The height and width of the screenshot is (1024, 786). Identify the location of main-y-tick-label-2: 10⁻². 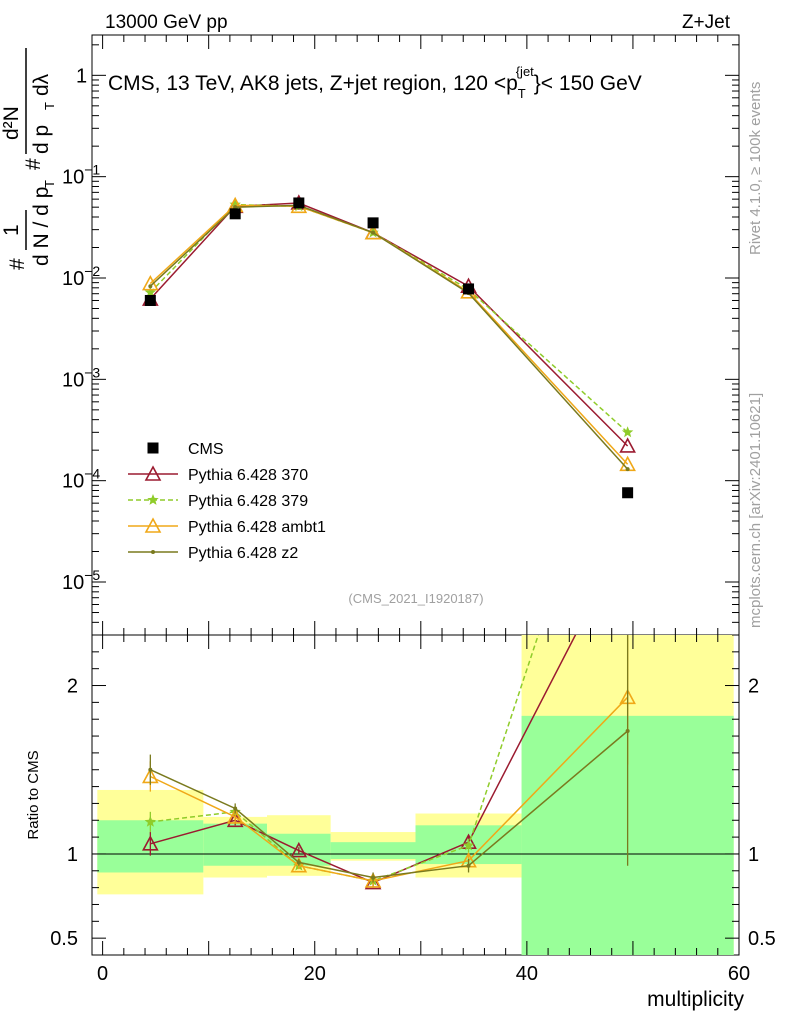
(81, 276).